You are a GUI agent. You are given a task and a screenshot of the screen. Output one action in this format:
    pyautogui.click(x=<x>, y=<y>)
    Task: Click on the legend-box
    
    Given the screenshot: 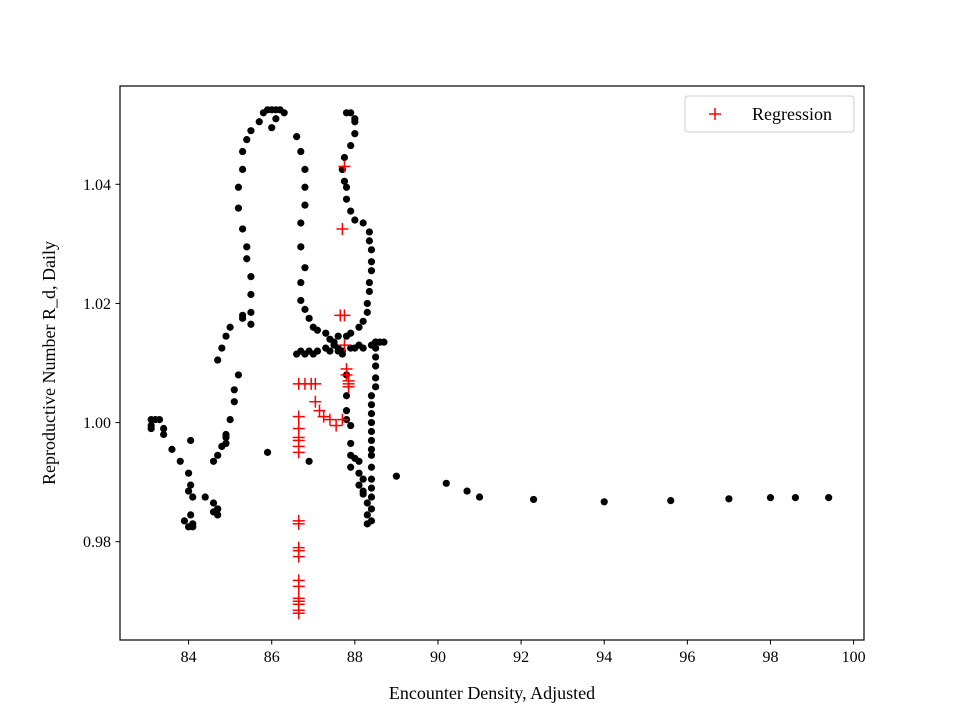 What is the action you would take?
    pyautogui.click(x=769, y=114)
    